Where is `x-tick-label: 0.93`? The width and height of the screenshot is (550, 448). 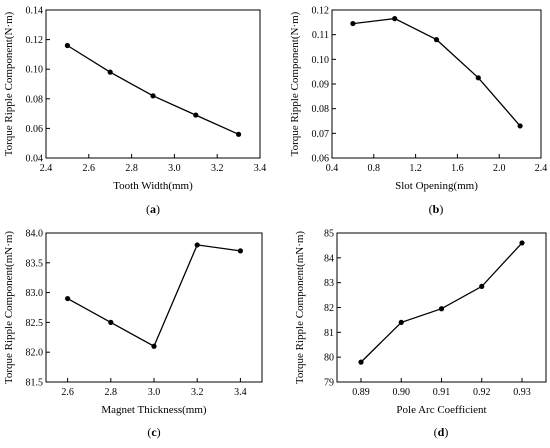 x-tick-label: 0.93 is located at coordinates (522, 392).